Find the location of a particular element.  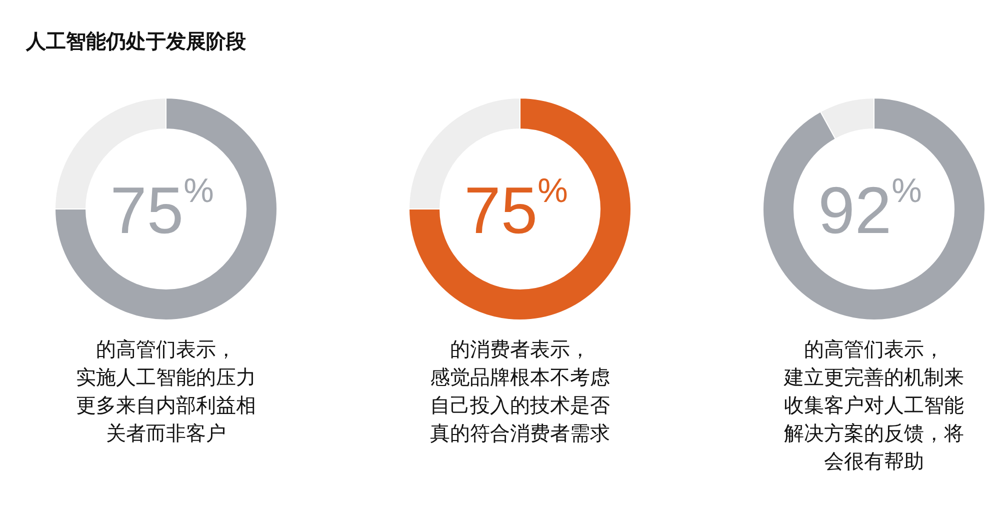

data-label: 92$^{%}$ is located at coordinates (870, 209).